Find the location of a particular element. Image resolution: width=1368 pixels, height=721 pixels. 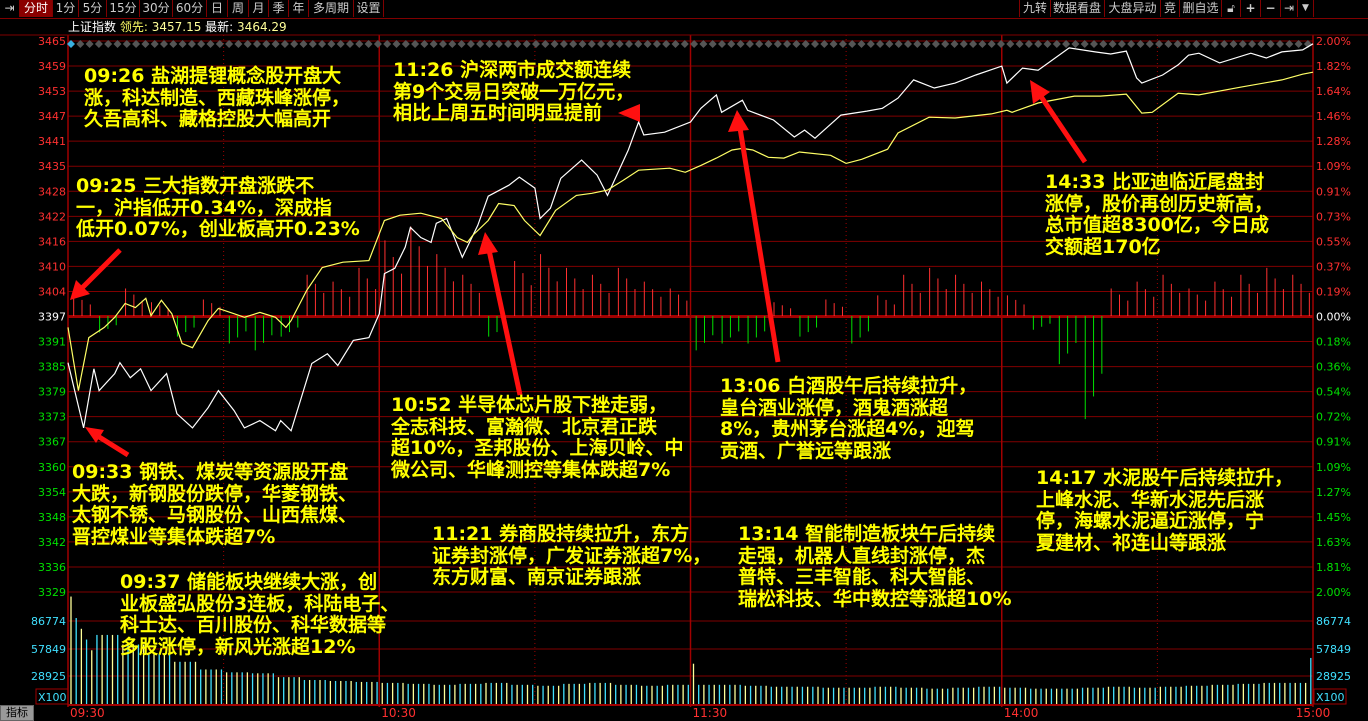

tab-15min: 15分 is located at coordinates (123, 8).